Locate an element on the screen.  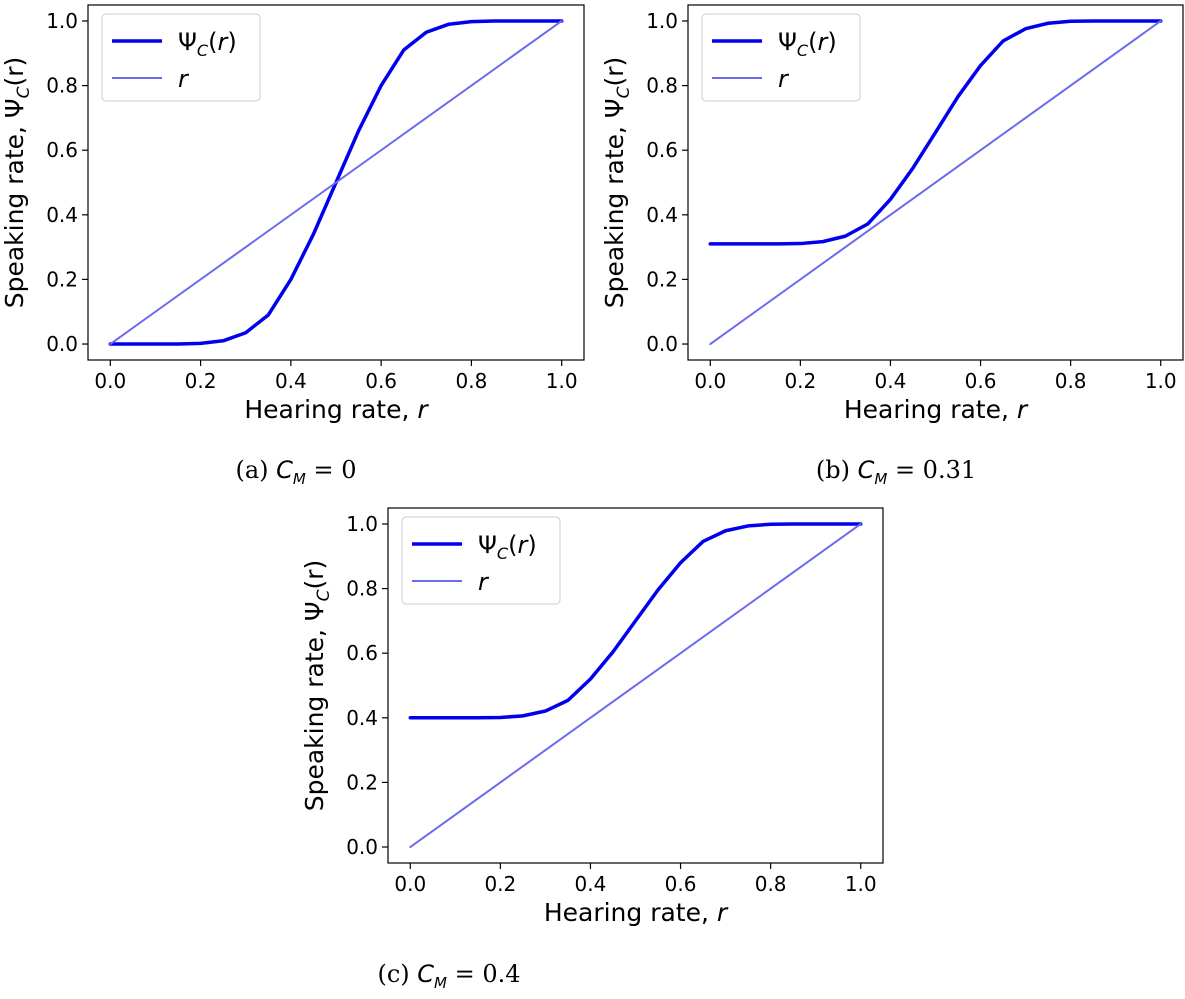
axes-frame is located at coordinates (935, 182).